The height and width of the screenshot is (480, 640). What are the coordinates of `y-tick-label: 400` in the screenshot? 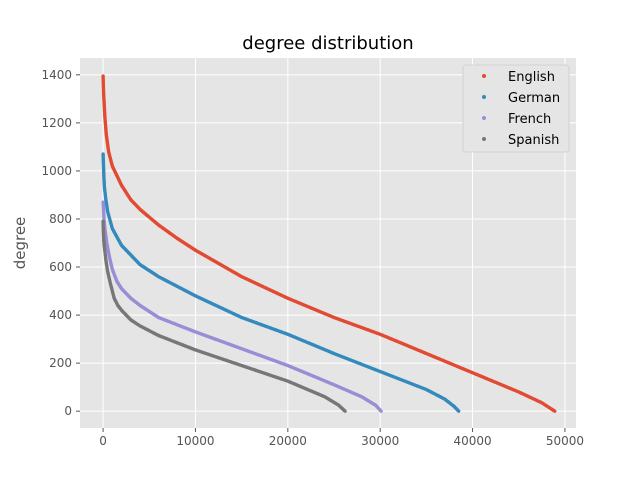 It's located at (60, 315).